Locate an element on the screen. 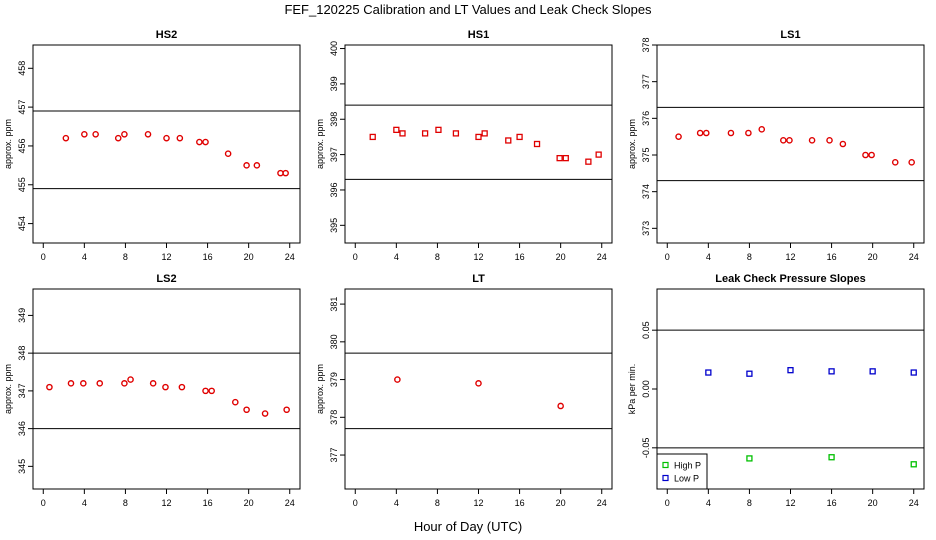 The height and width of the screenshot is (540, 936). panel-title: LS1 is located at coordinates (790, 35).